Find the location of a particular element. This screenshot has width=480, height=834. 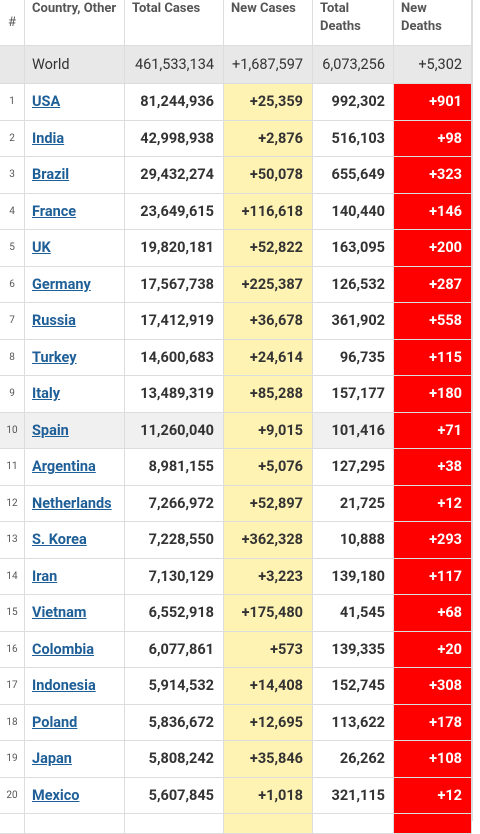

total-deaths-cell: 157,177 is located at coordinates (353, 394).